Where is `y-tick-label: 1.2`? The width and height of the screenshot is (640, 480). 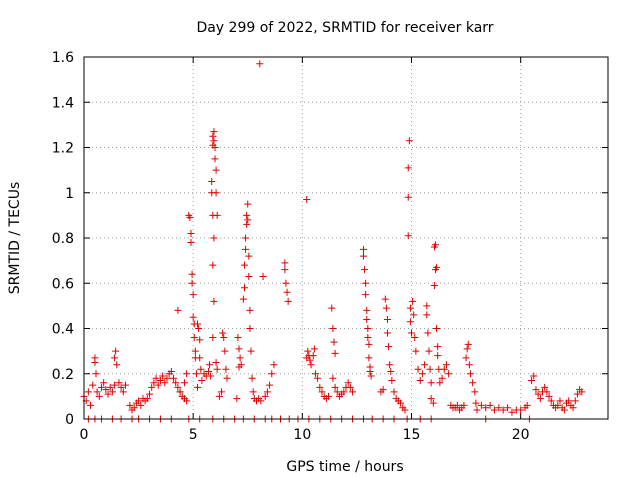
y-tick-label: 1.2 is located at coordinates (63, 149).